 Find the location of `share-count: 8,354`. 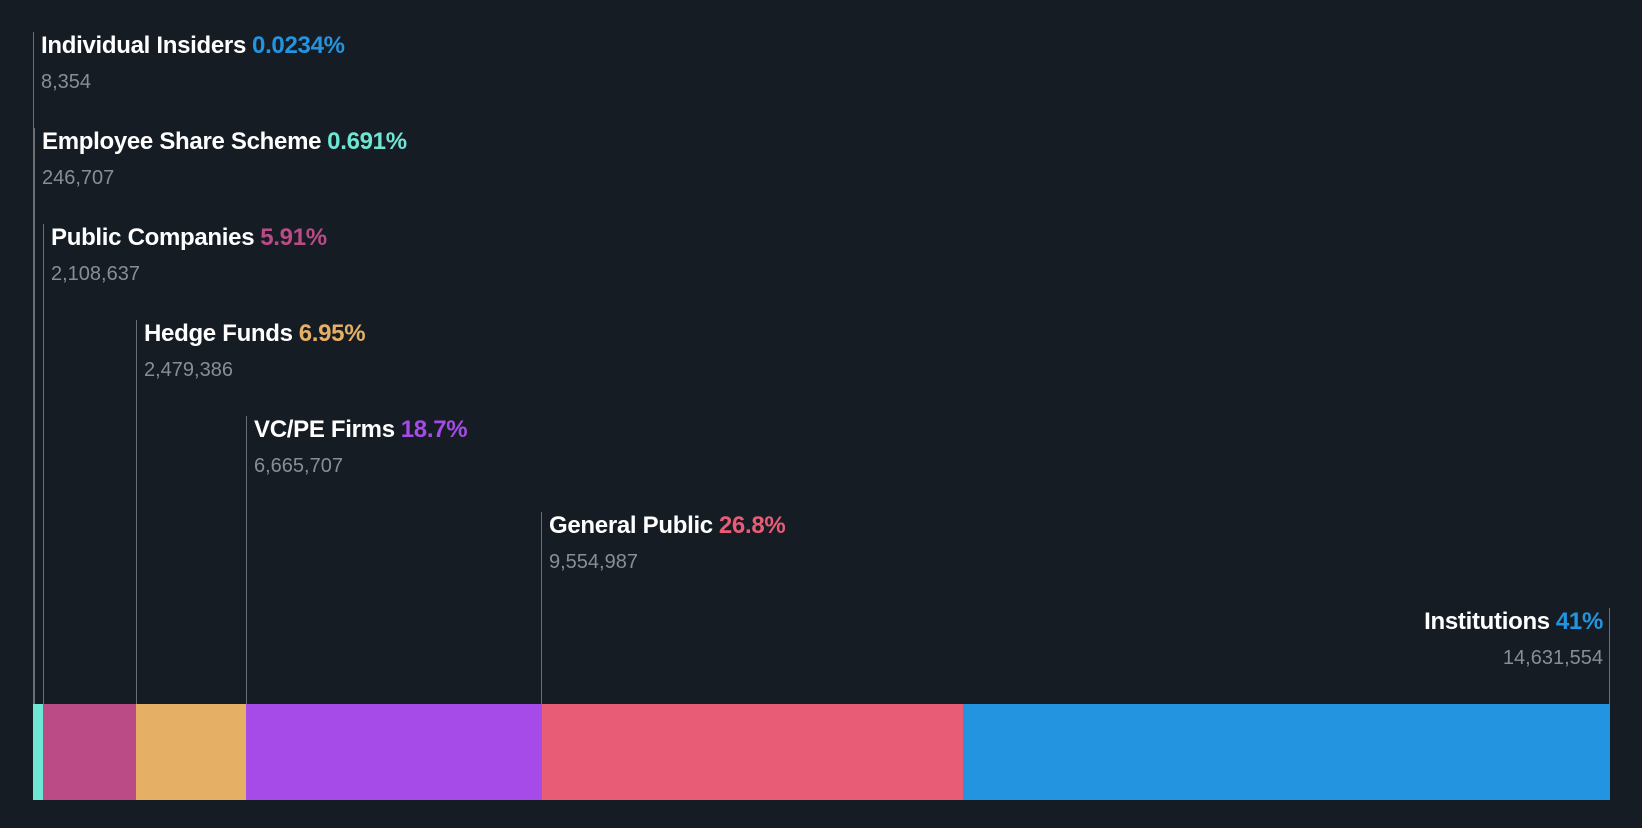

share-count: 8,354 is located at coordinates (66, 82).